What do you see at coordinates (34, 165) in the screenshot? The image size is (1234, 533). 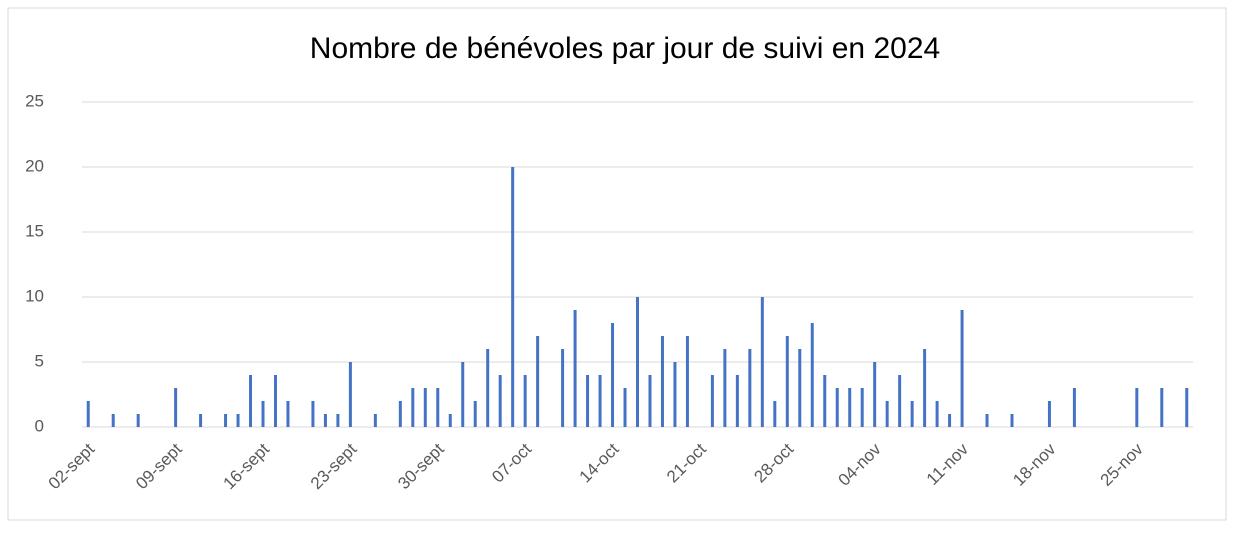 I see `y-tick-label: 20` at bounding box center [34, 165].